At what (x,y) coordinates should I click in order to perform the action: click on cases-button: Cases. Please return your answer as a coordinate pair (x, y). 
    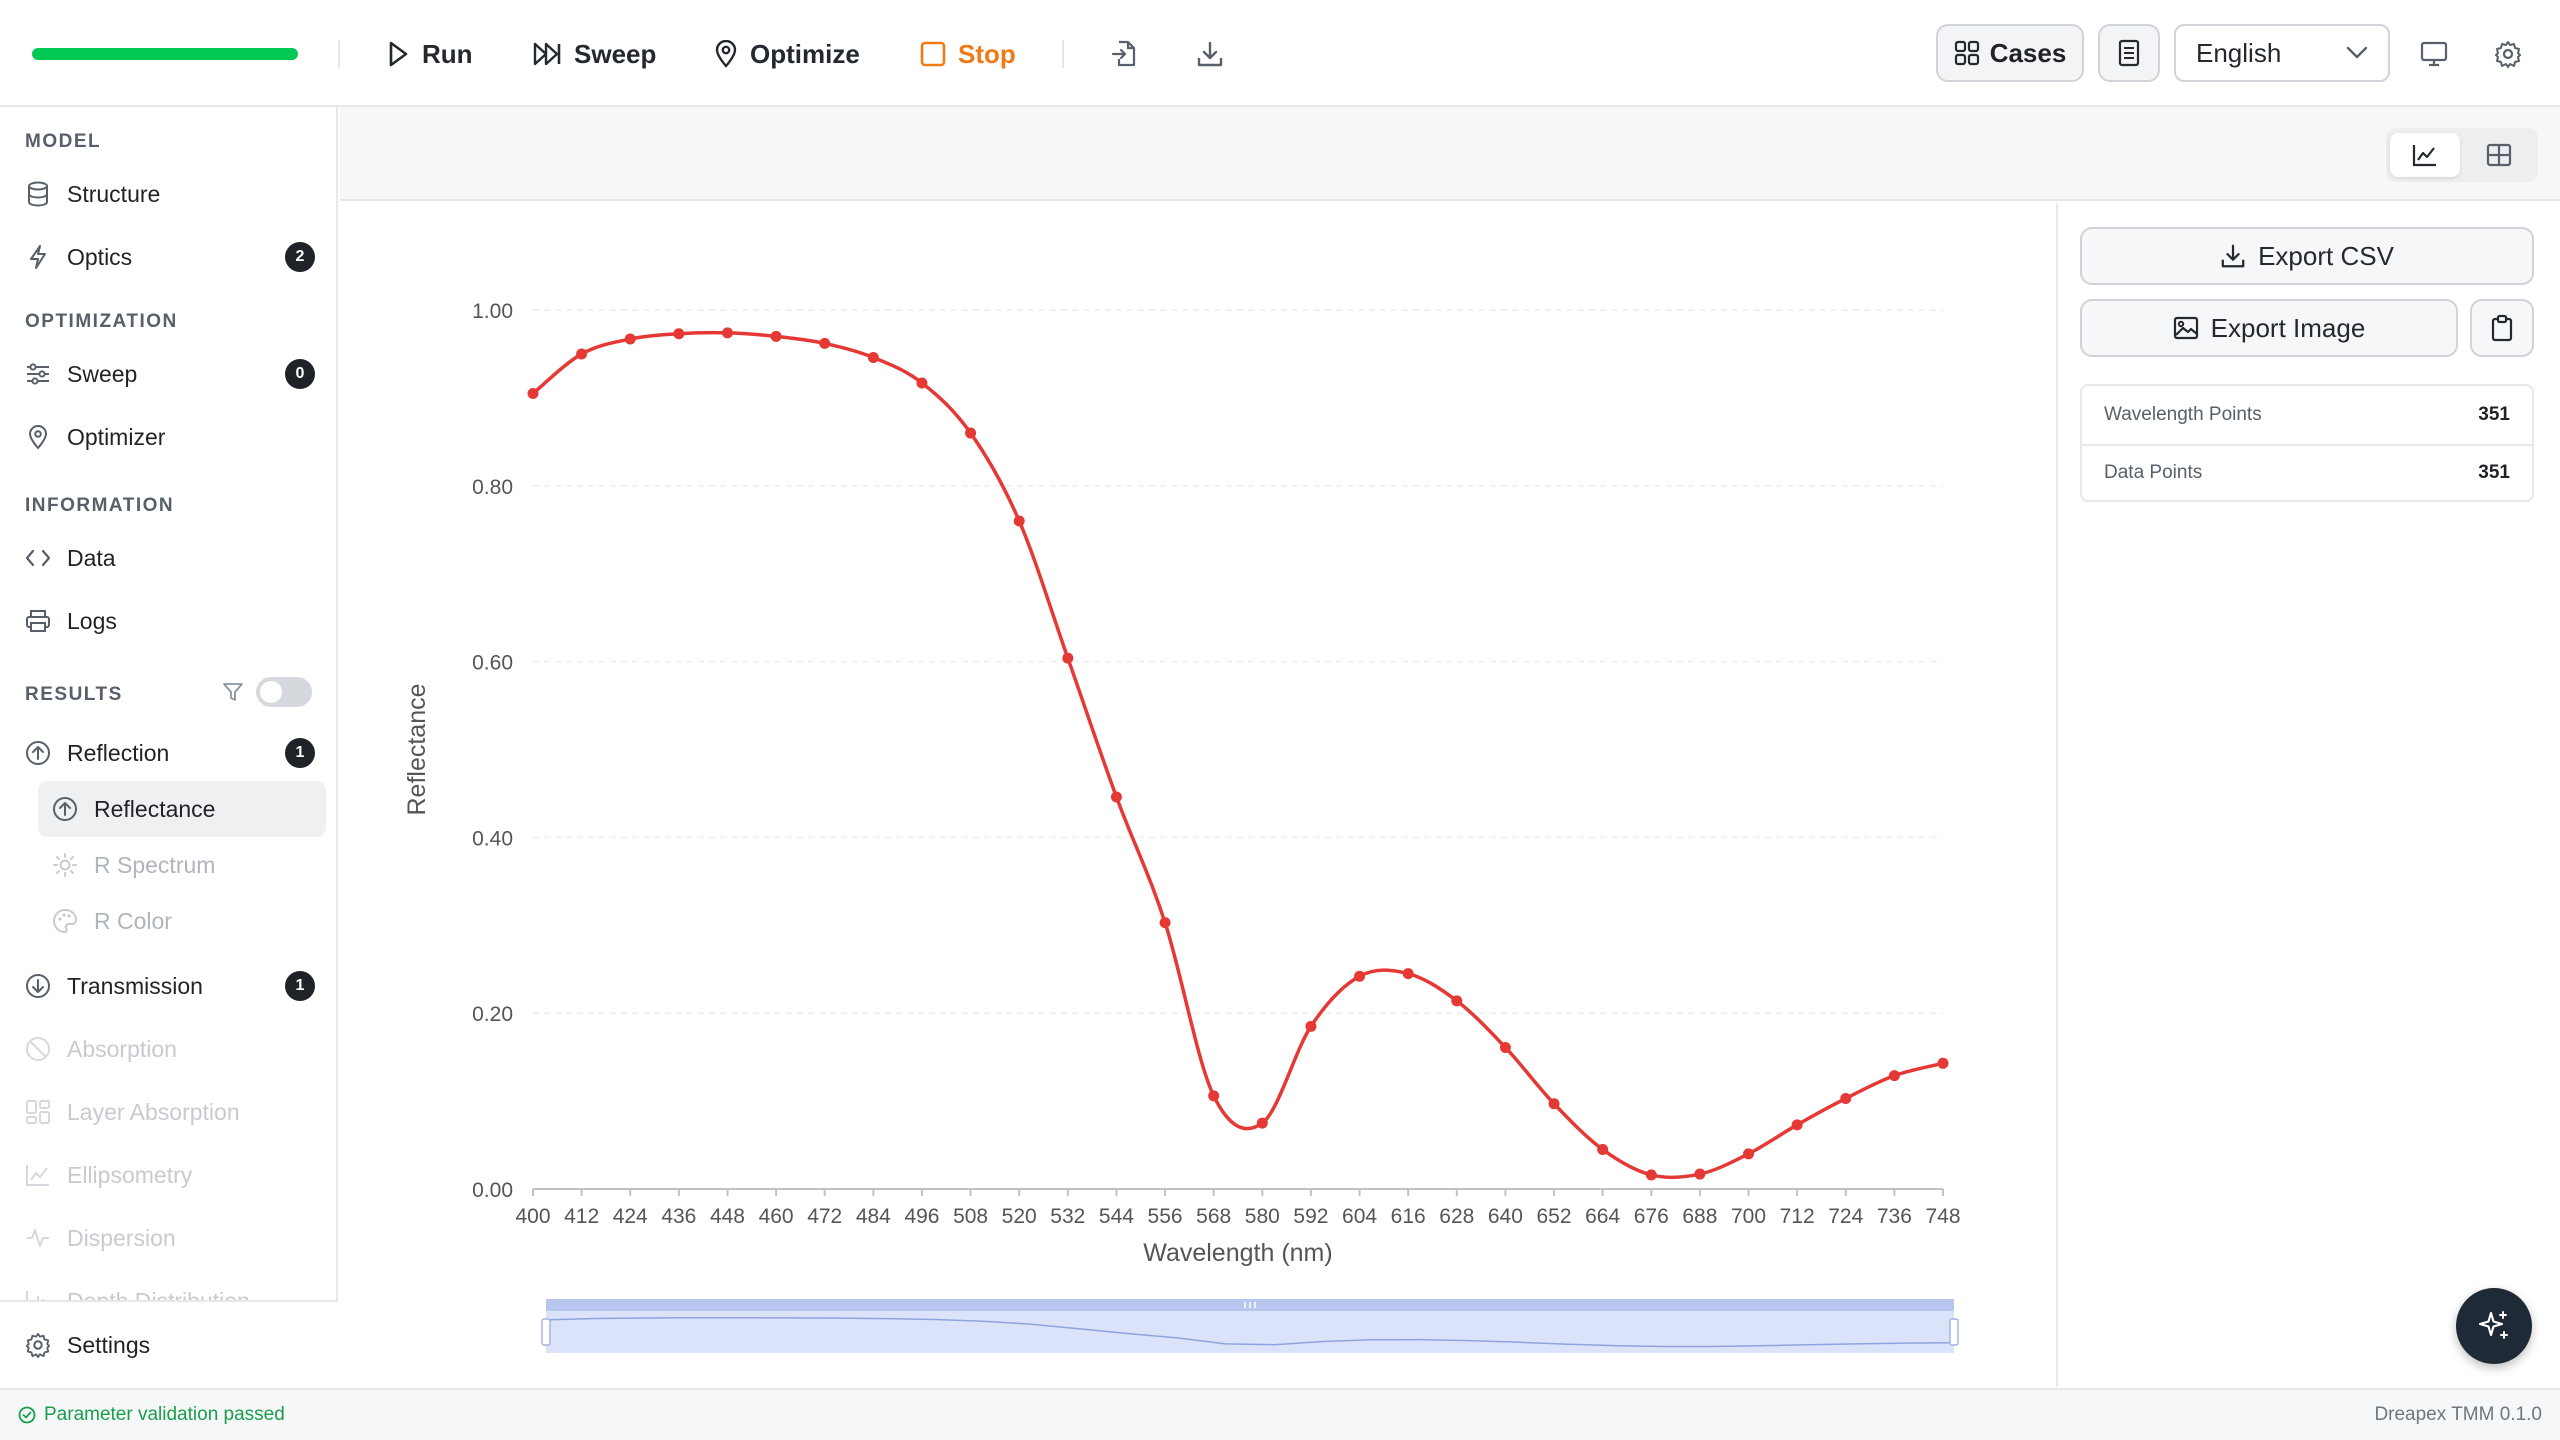
    Looking at the image, I should click on (2010, 53).